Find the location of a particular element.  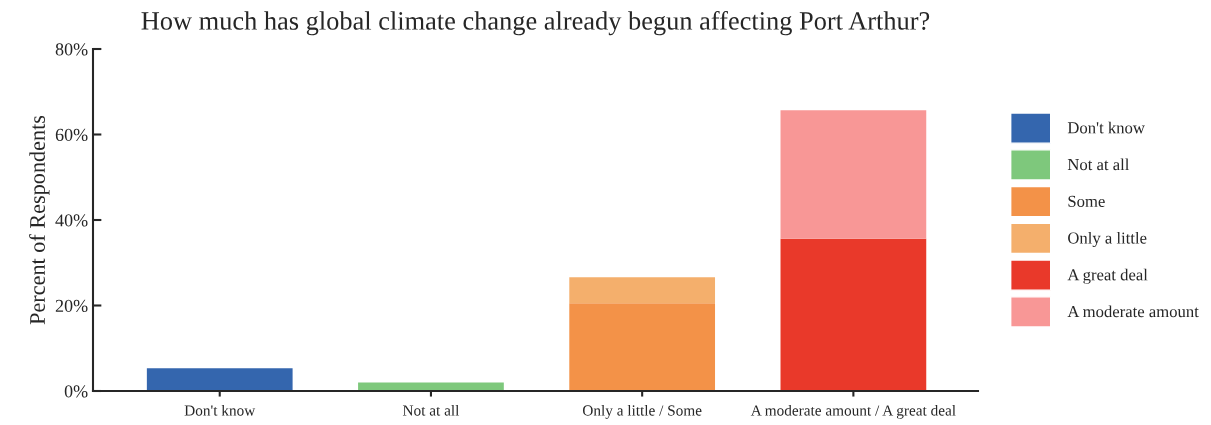

y-tick-label: 20% is located at coordinates (71, 305).